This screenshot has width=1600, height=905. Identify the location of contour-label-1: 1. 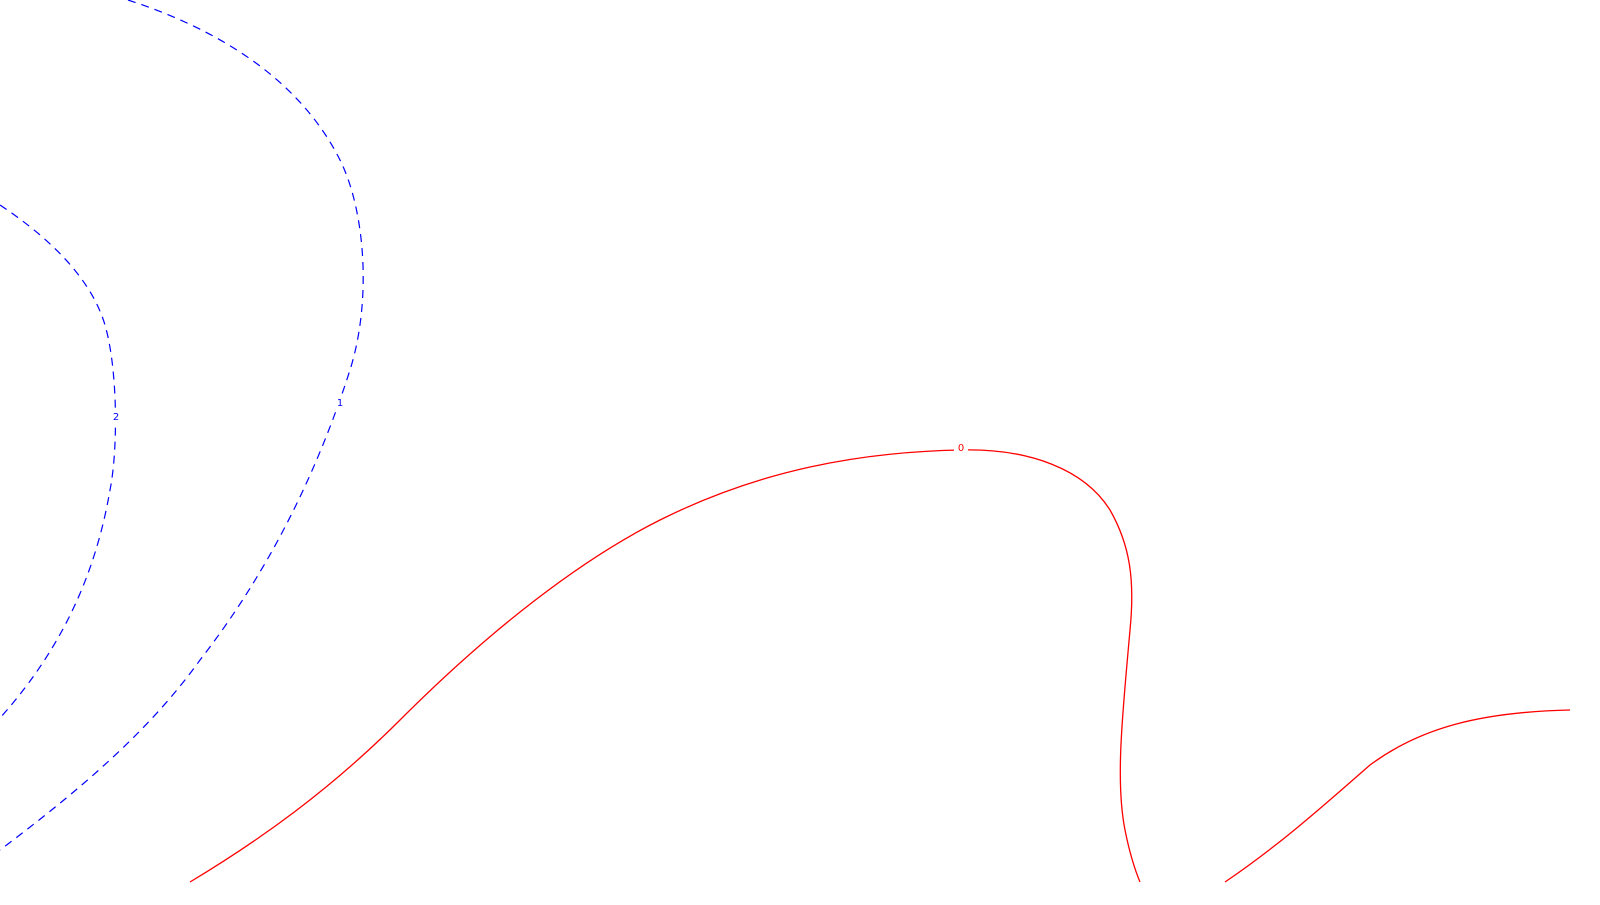
(340, 403).